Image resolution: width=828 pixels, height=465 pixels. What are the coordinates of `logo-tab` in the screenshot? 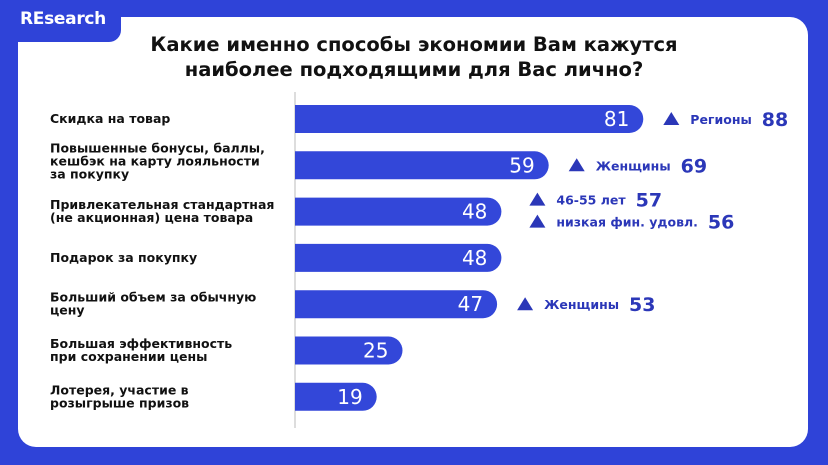 It's located at (60, 21).